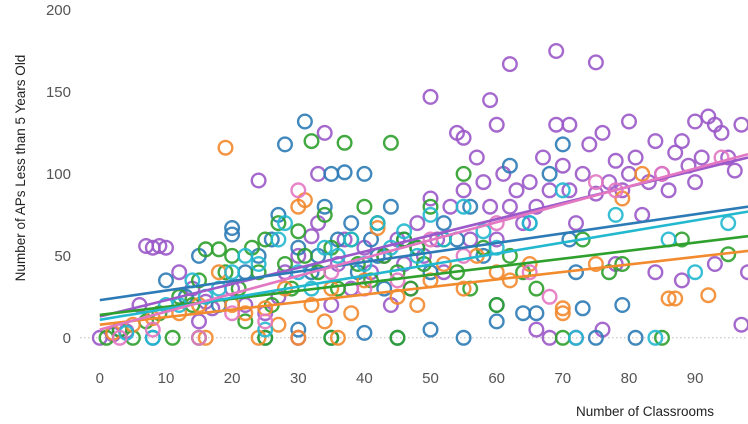  What do you see at coordinates (629, 378) in the screenshot?
I see `x-tick-label: 80` at bounding box center [629, 378].